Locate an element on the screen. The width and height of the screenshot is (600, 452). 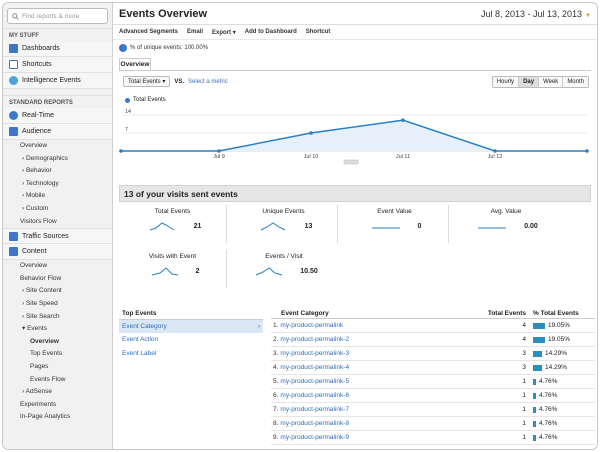
event-category-link: my-product-permalink-3 is located at coordinates (315, 353).